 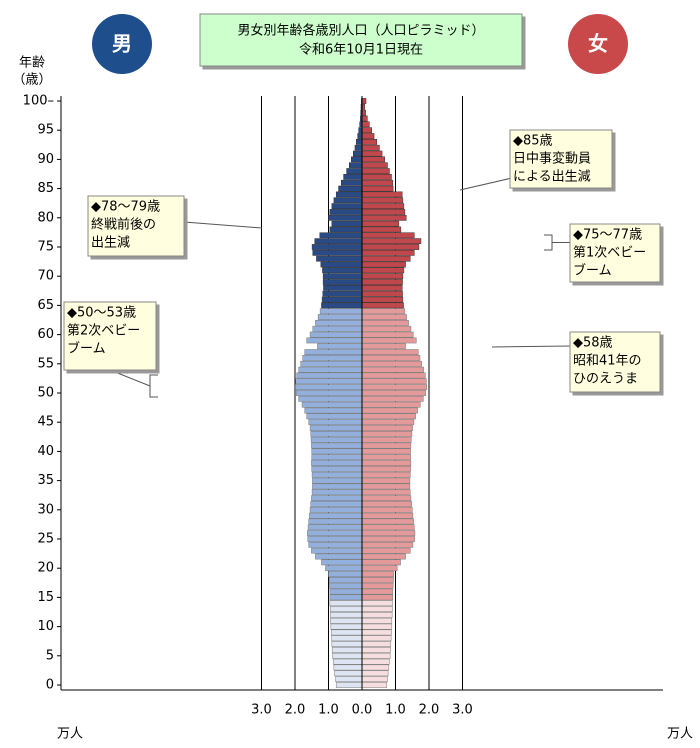 I want to click on y-axis-label: 年齢, so click(x=32, y=63).